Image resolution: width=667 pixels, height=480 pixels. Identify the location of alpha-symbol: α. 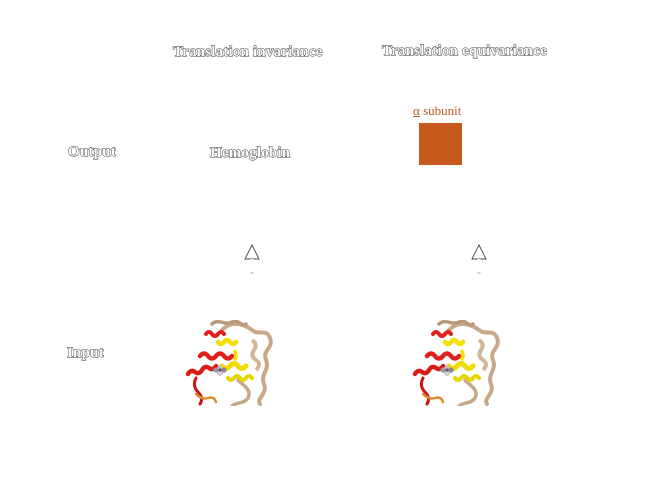
(416, 110).